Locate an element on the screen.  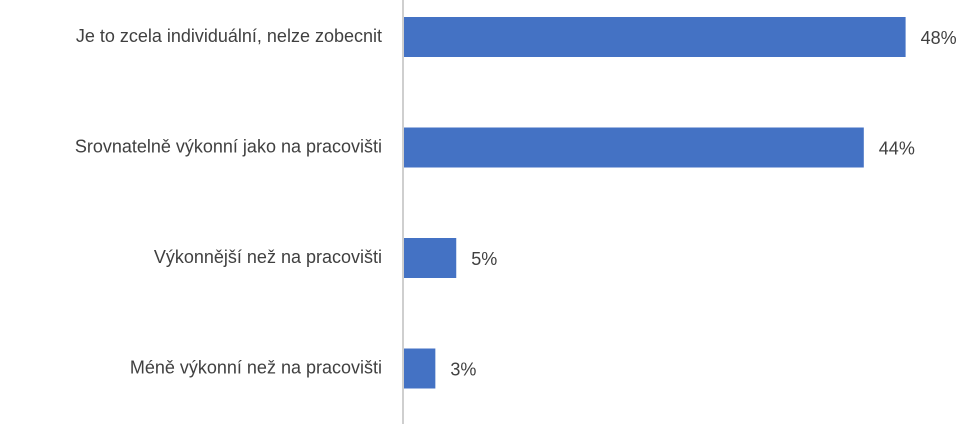
category-label: Je to zcela individuální, nelze zobecnit is located at coordinates (229, 36).